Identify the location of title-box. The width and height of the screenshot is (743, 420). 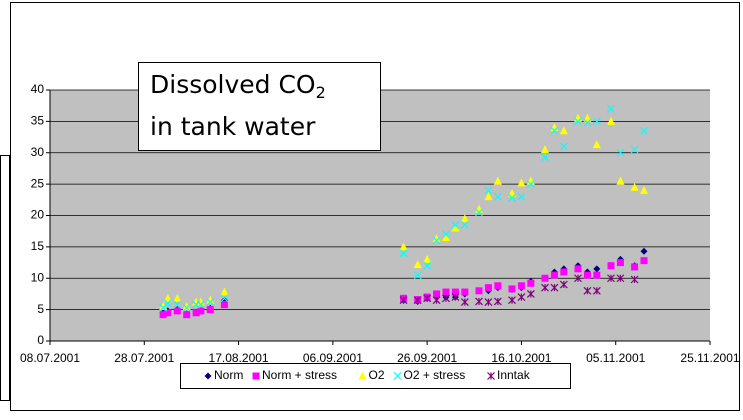
(259, 106).